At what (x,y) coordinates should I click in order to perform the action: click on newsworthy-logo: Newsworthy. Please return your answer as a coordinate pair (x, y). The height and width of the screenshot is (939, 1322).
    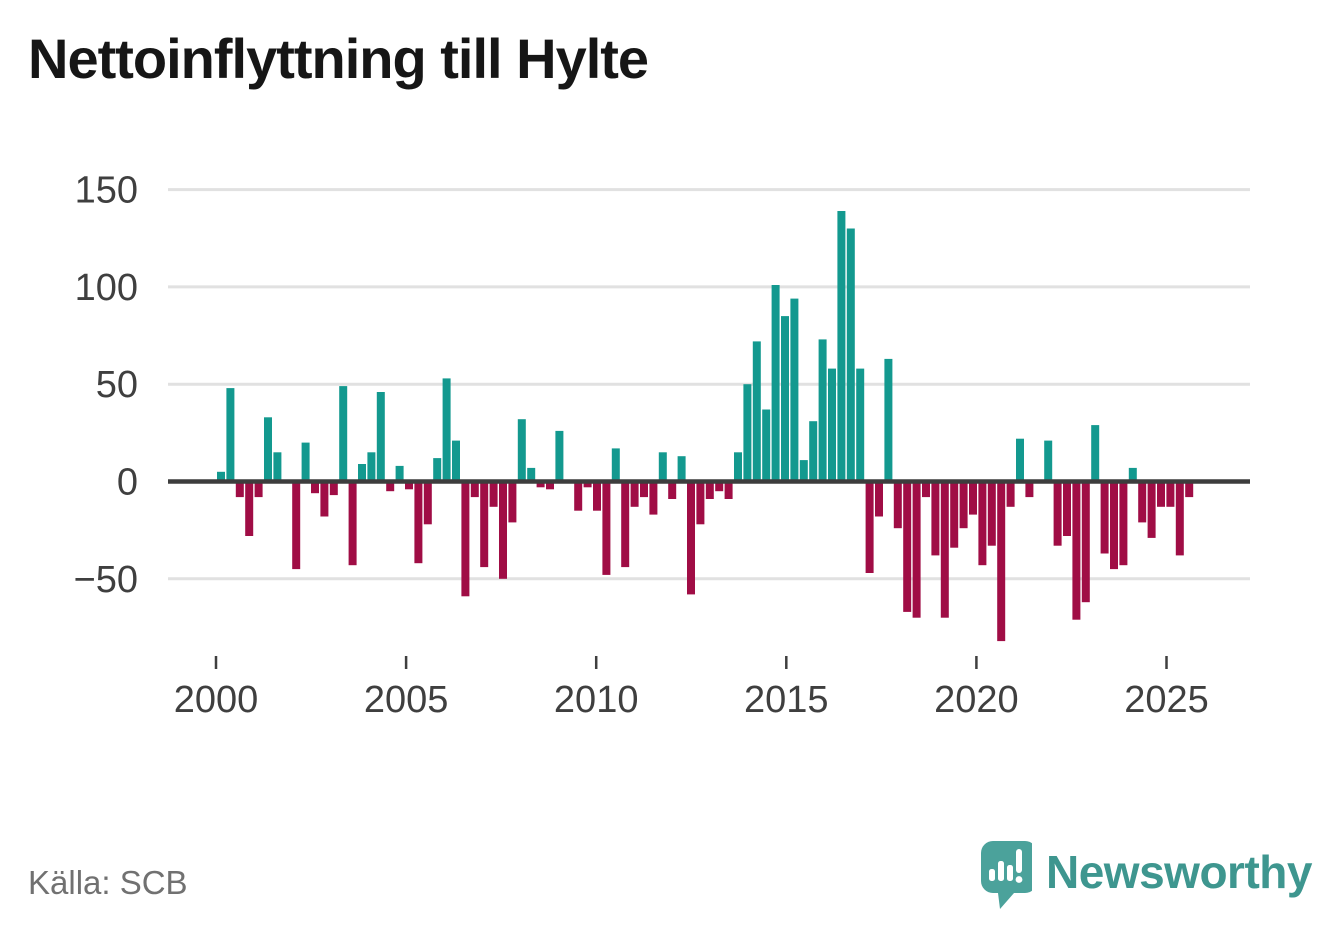
    Looking at the image, I should click on (1145, 875).